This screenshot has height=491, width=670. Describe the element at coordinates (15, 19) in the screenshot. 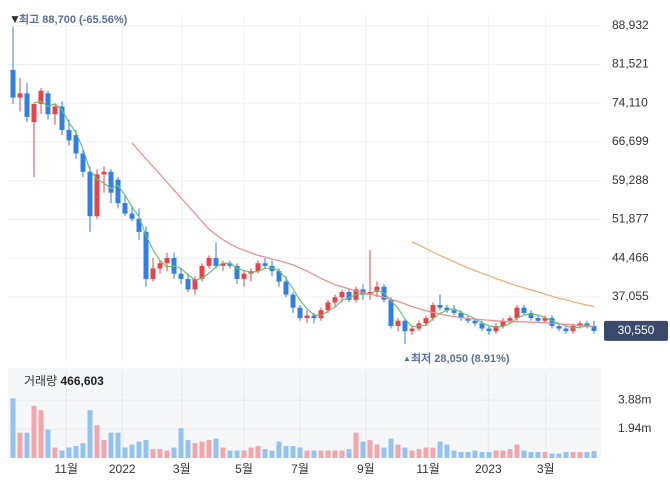

I see `high-icon: ▼` at that location.